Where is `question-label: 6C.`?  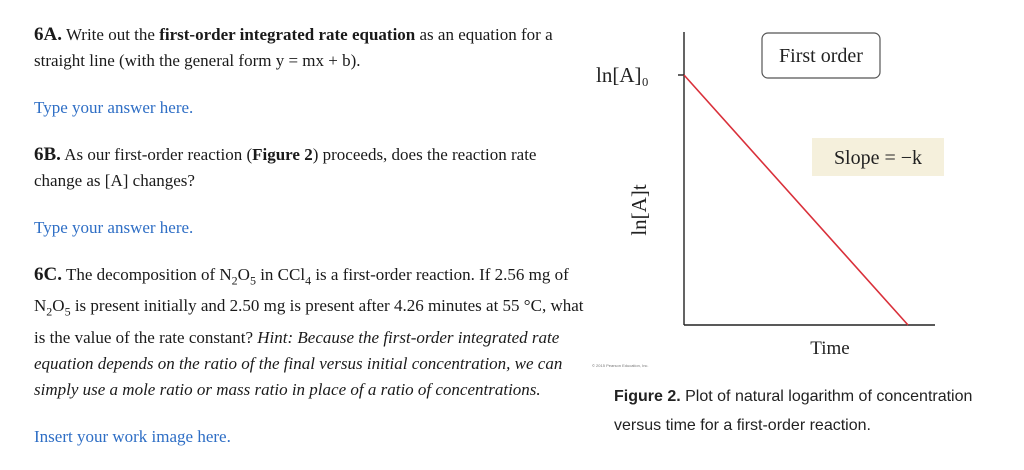
question-label: 6C. is located at coordinates (48, 274).